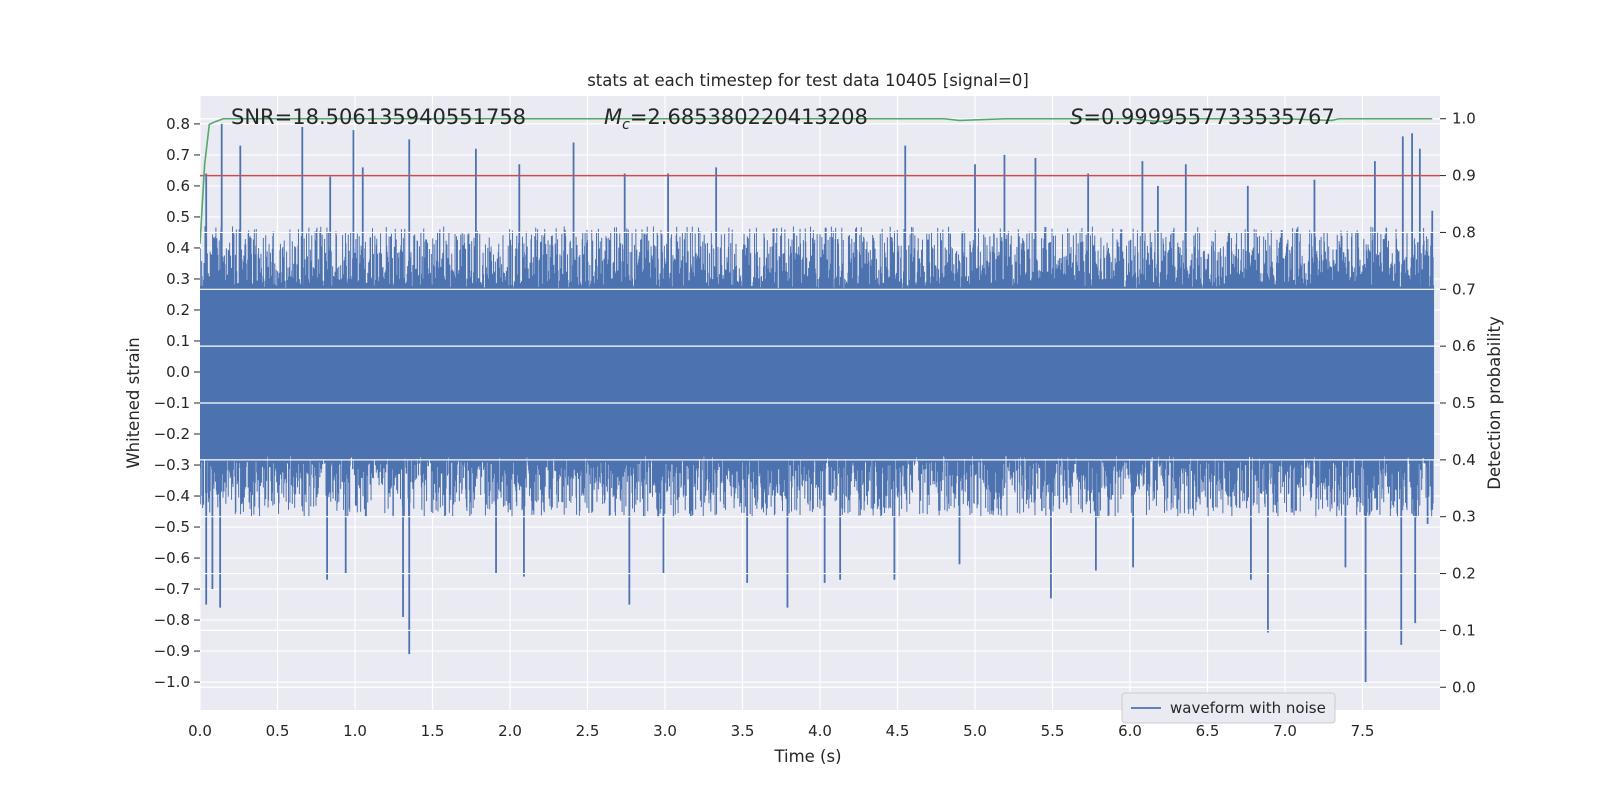 This screenshot has width=1600, height=800. What do you see at coordinates (1464, 517) in the screenshot?
I see `y2-tick-label: 0.3` at bounding box center [1464, 517].